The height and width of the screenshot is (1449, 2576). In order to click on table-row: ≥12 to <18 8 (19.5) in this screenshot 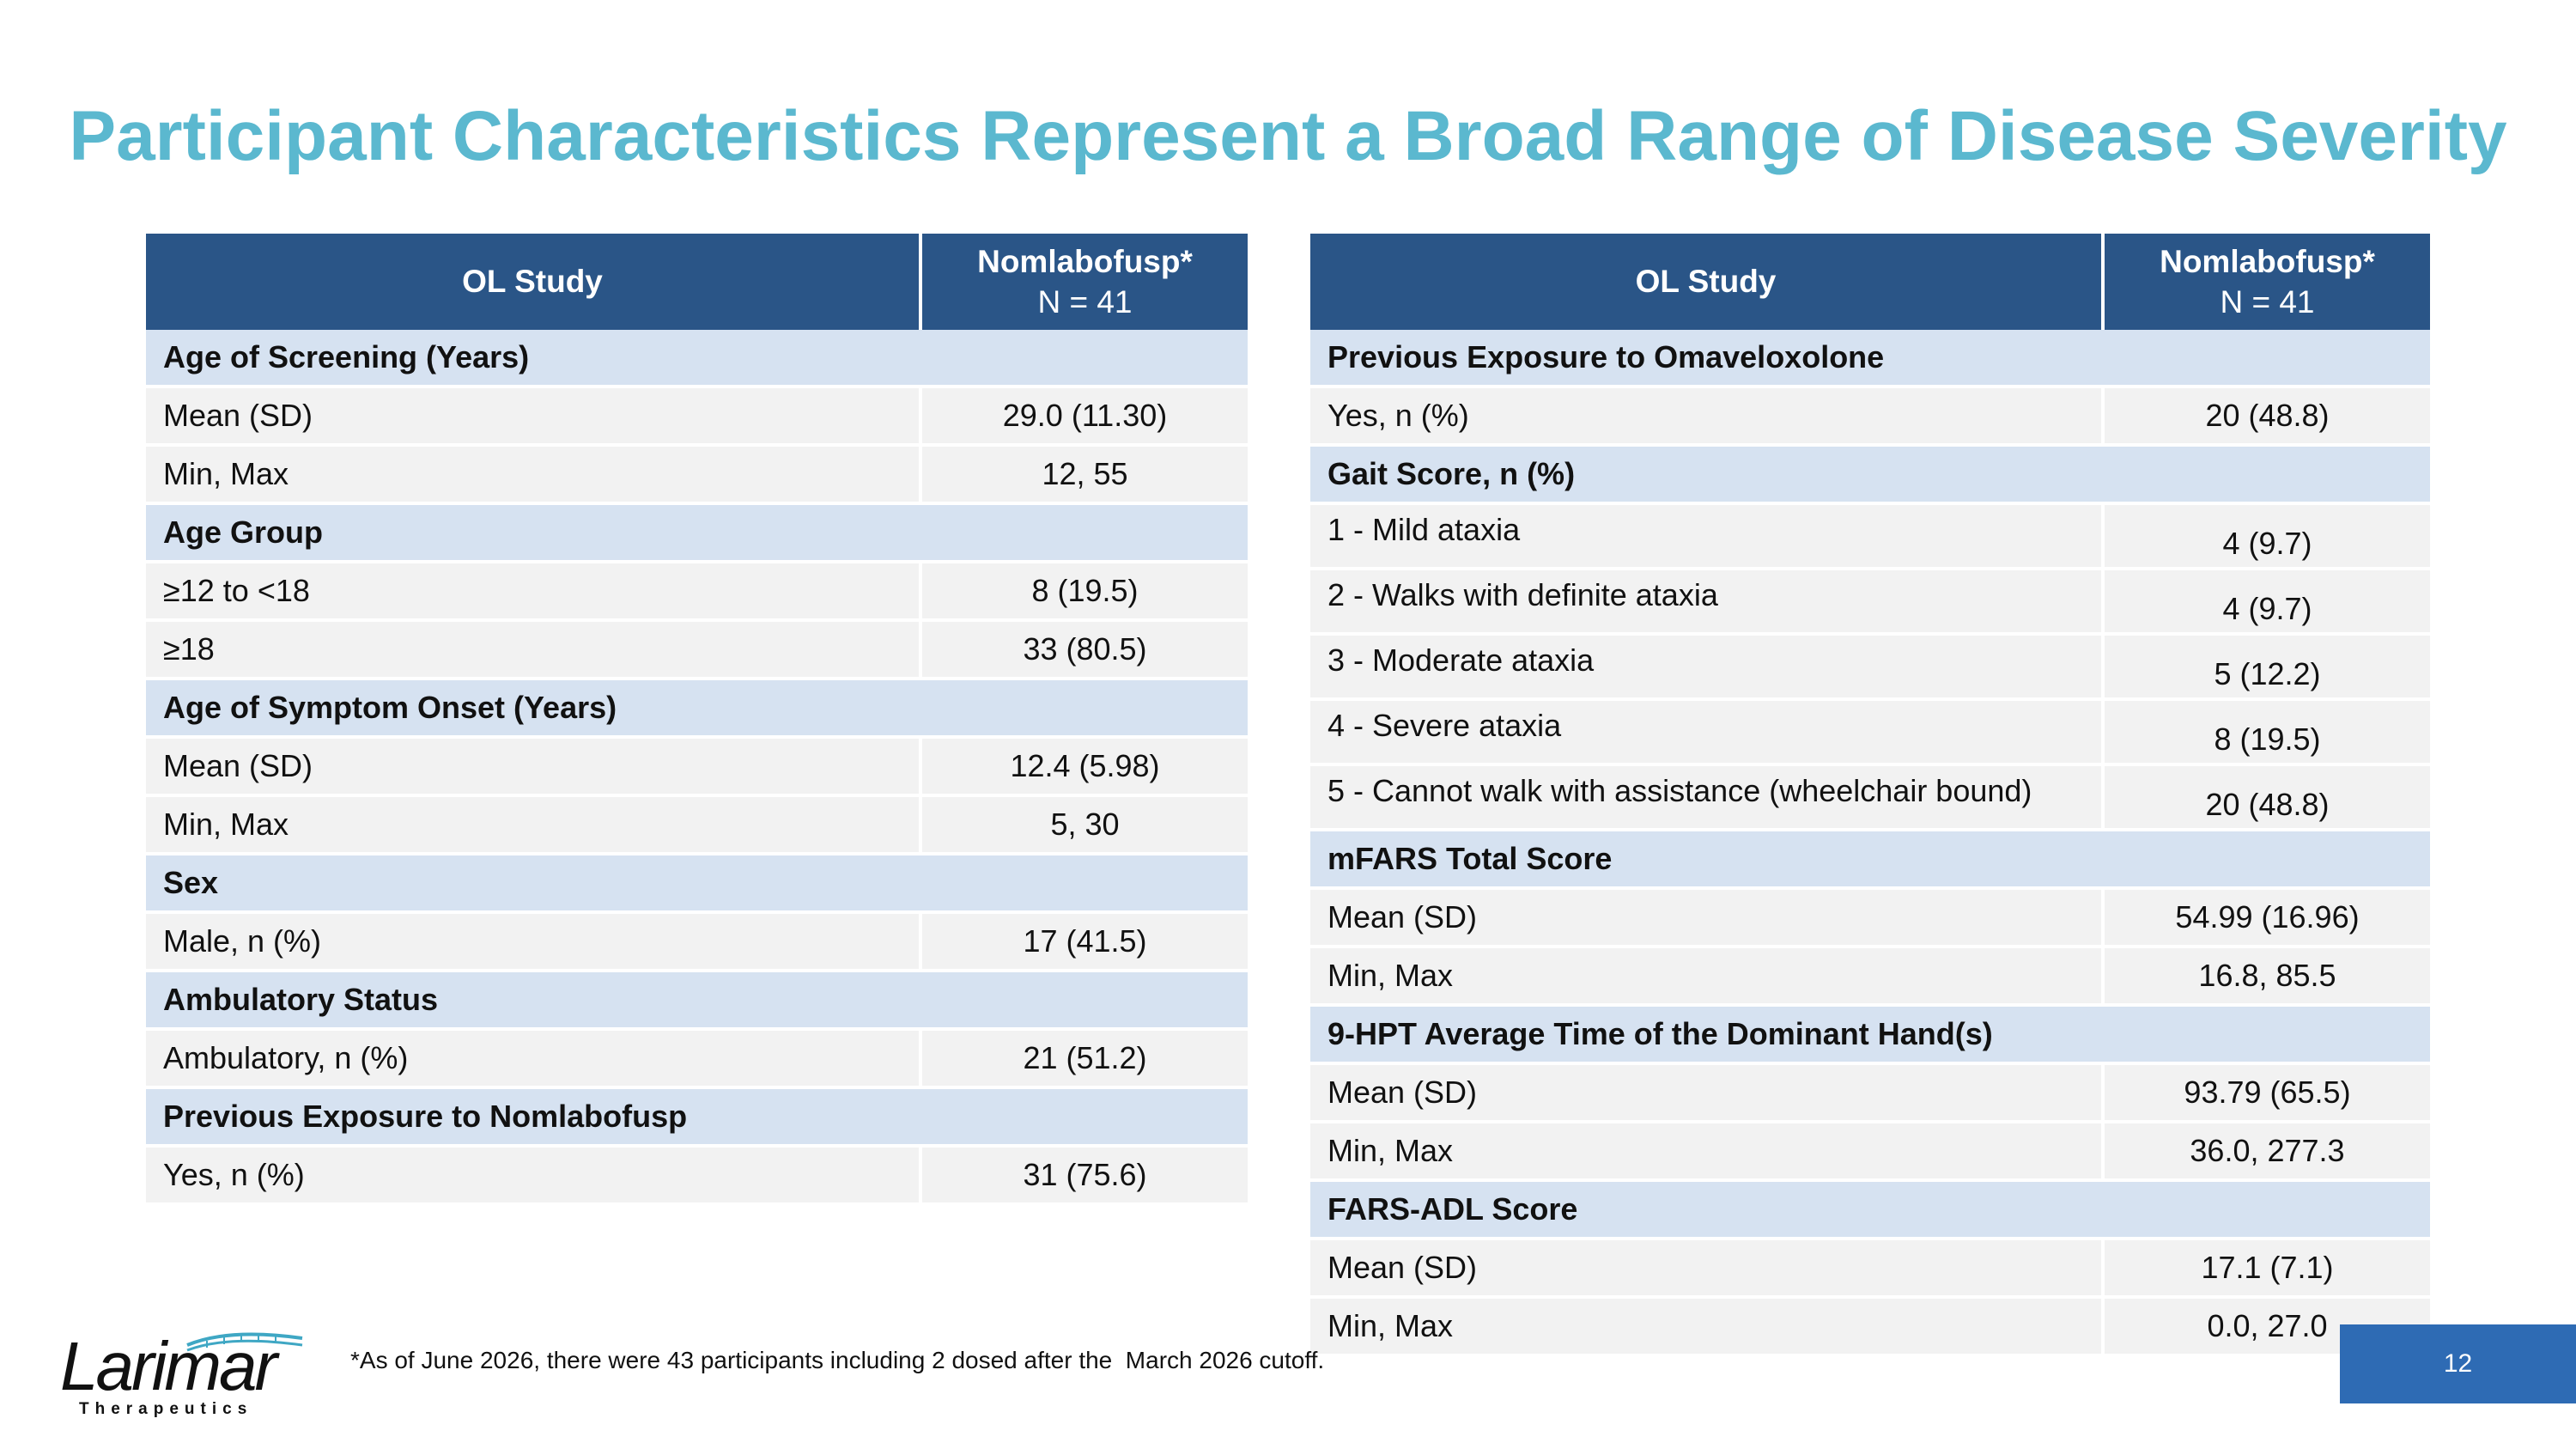, I will do `click(697, 592)`.